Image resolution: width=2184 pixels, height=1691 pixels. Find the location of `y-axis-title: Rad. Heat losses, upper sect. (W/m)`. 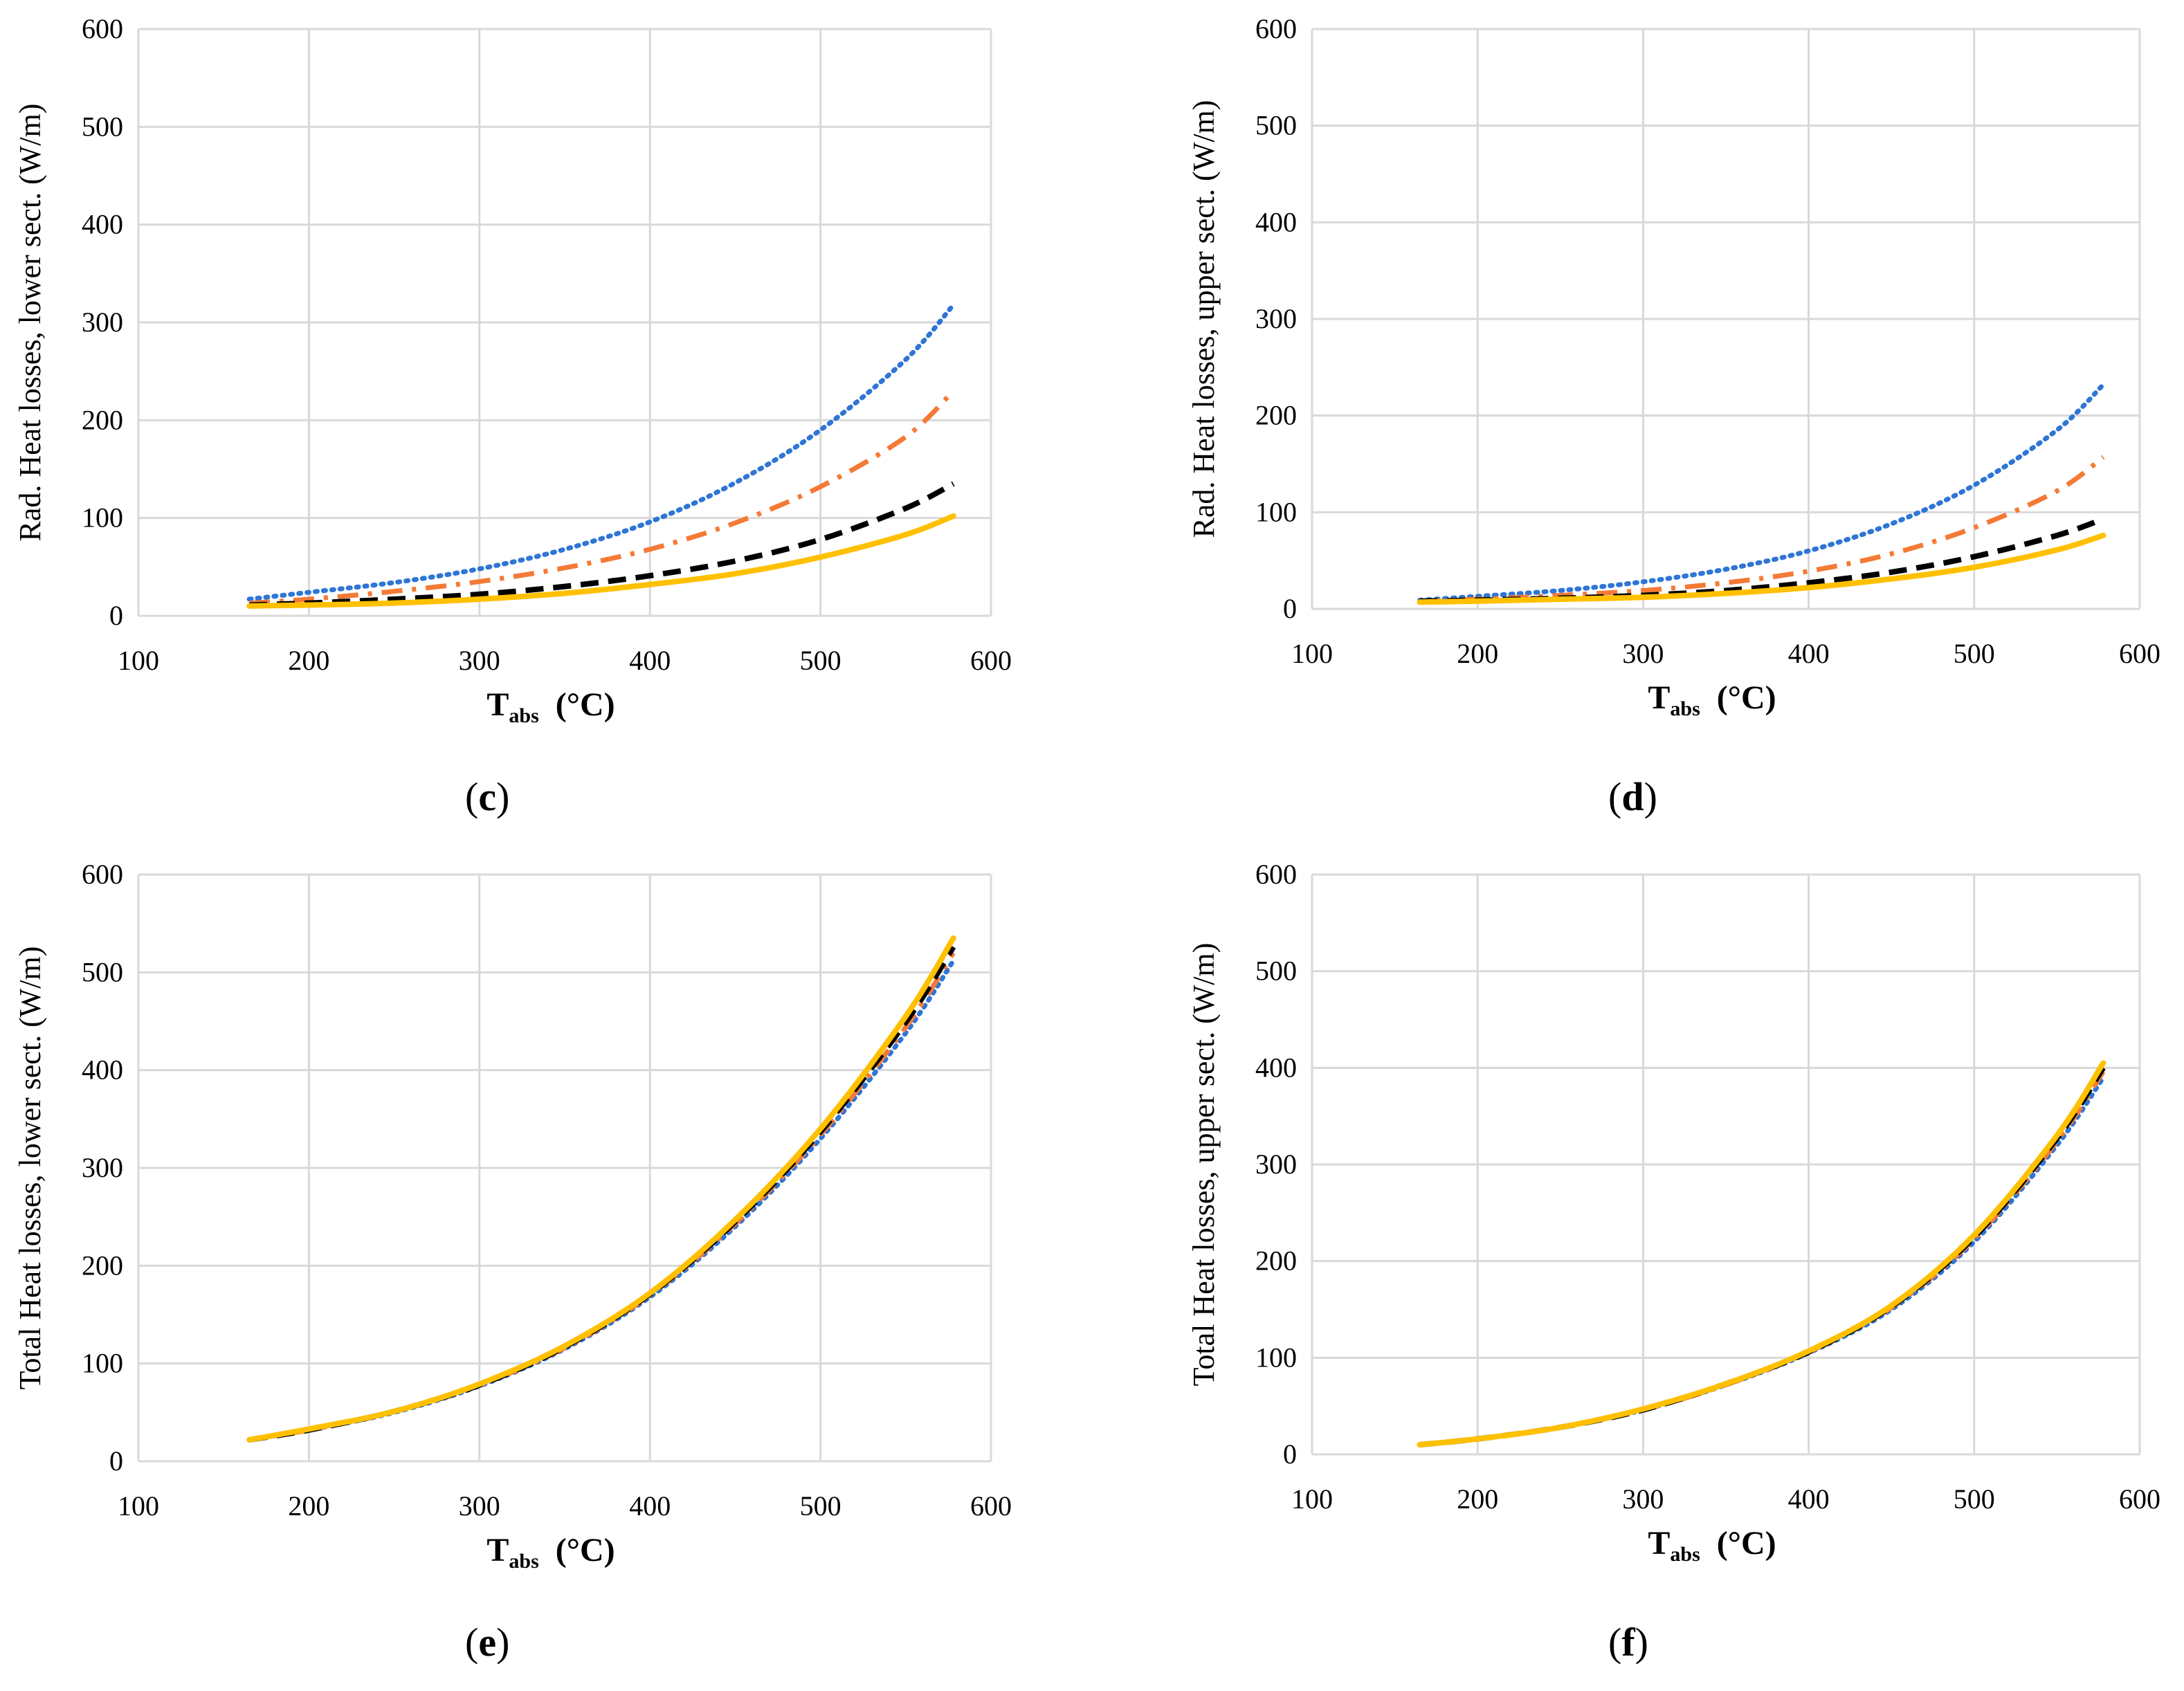

y-axis-title: Rad. Heat losses, upper sect. (W/m) is located at coordinates (1204, 319).